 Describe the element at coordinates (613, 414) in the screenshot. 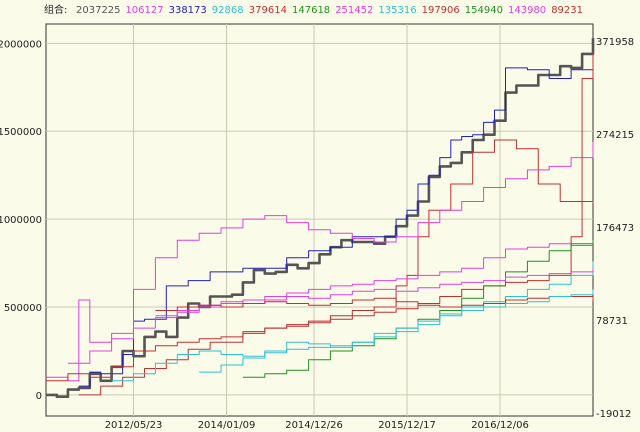

I see `y-right-tick-label: -19012` at that location.